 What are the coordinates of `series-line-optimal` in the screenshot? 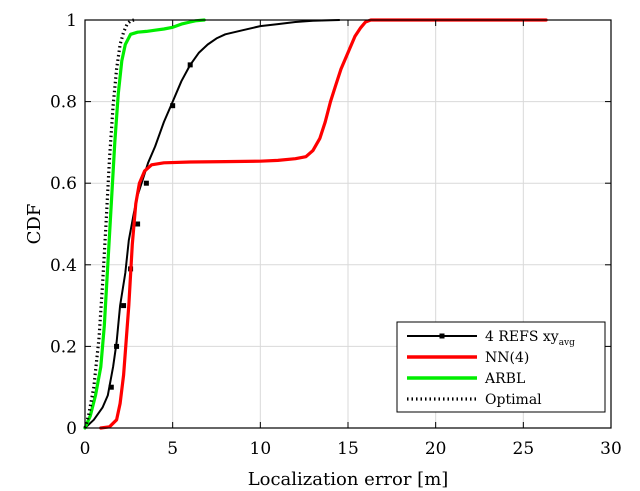 It's located at (109, 223).